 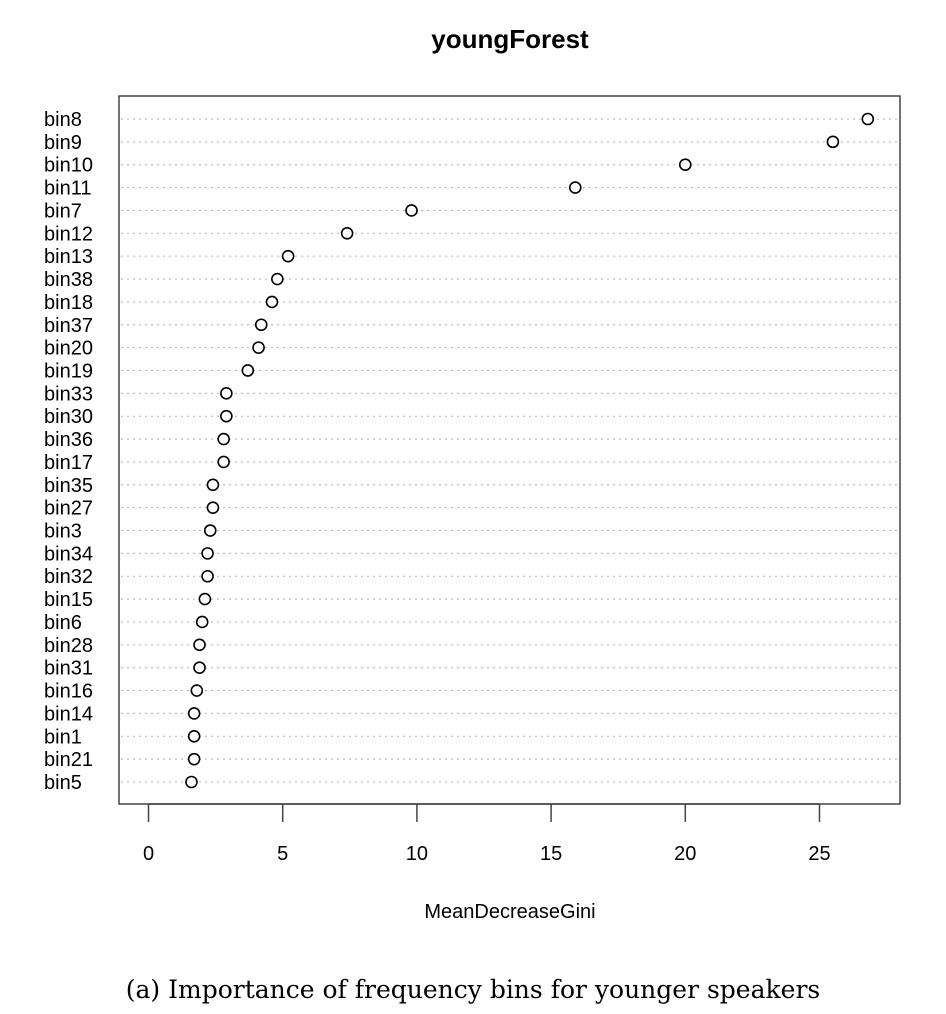 What do you see at coordinates (68, 463) in the screenshot?
I see `category-label: bin17` at bounding box center [68, 463].